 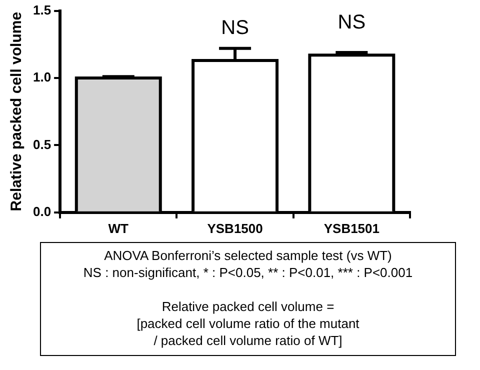 What do you see at coordinates (118, 228) in the screenshot?
I see `x-tick-label: WT` at bounding box center [118, 228].